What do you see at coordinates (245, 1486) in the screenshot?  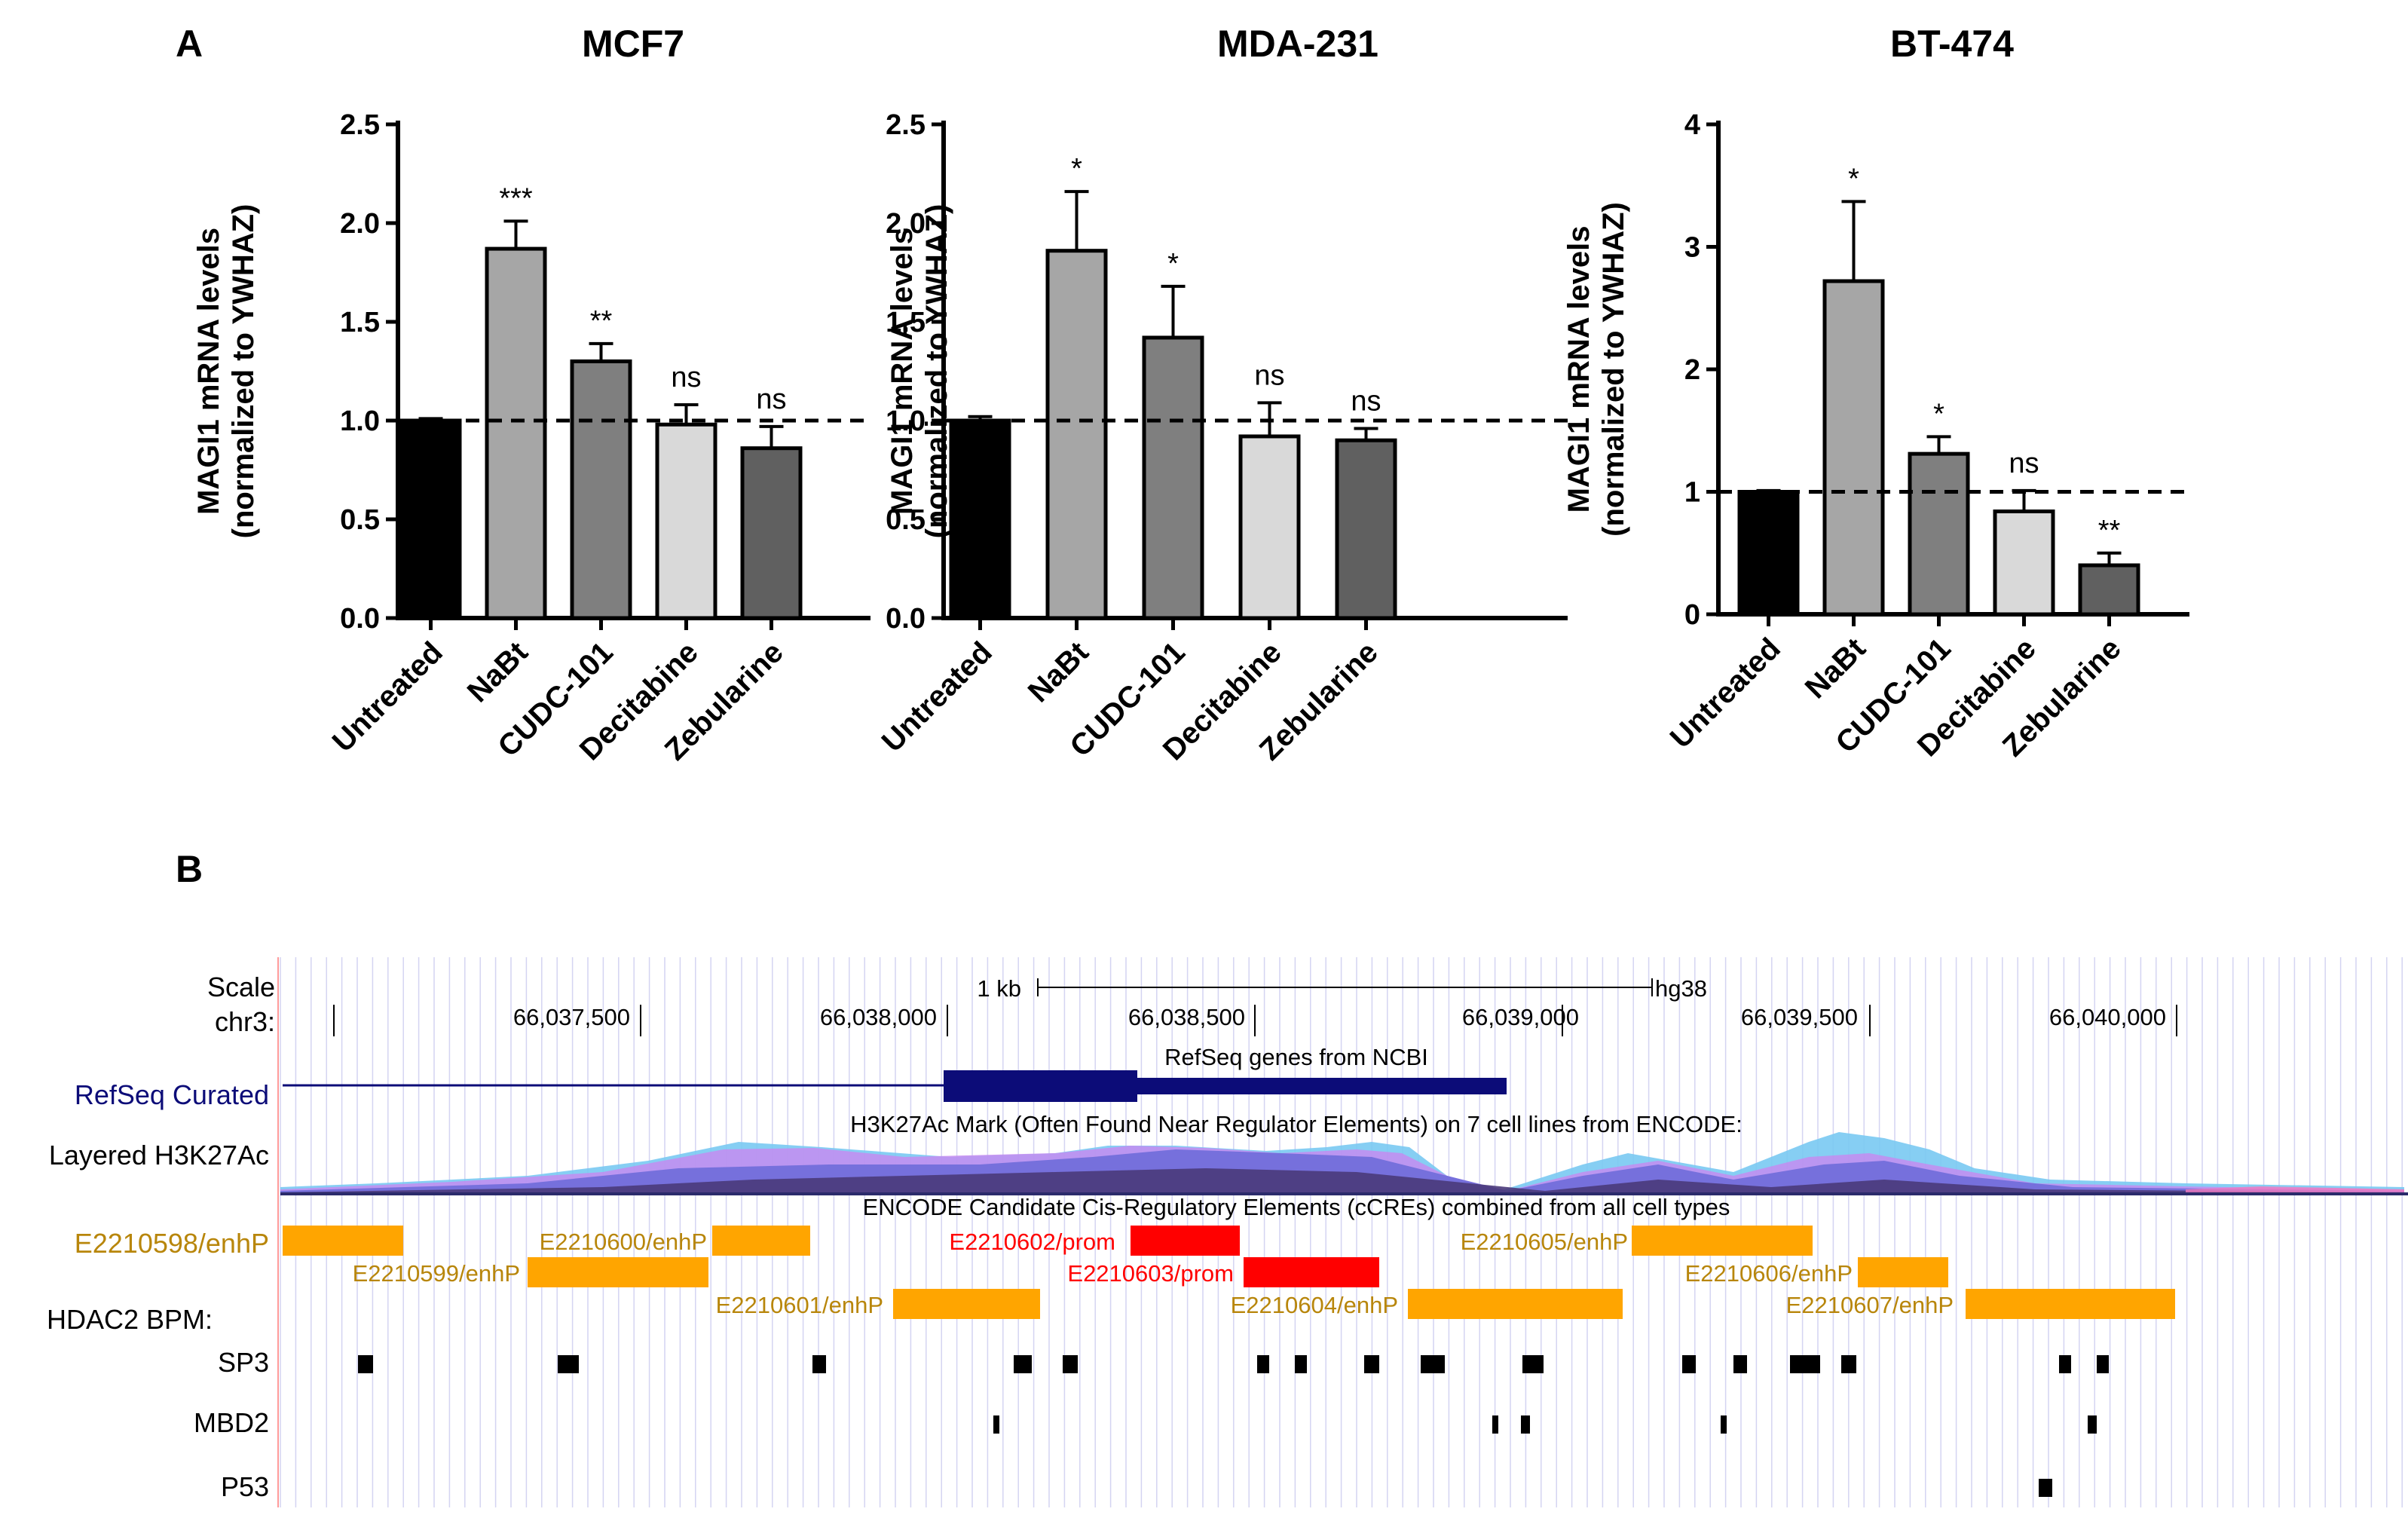 I see `p53-track-label: P53` at bounding box center [245, 1486].